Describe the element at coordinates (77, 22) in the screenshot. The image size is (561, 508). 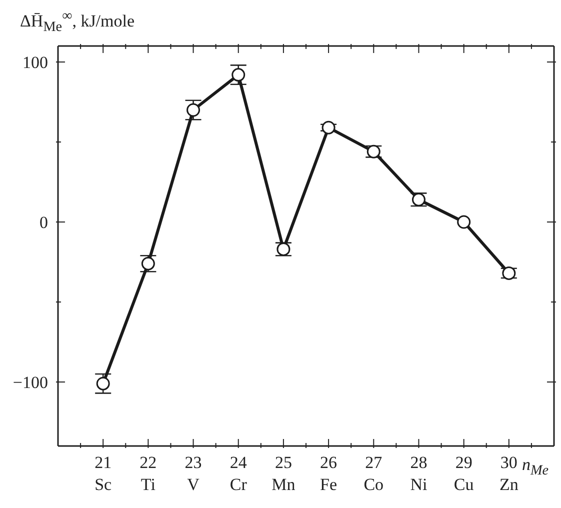
I see `y-axis-title: ΔH̄$_{Me}$$^{∞}$, kJ/mole` at that location.